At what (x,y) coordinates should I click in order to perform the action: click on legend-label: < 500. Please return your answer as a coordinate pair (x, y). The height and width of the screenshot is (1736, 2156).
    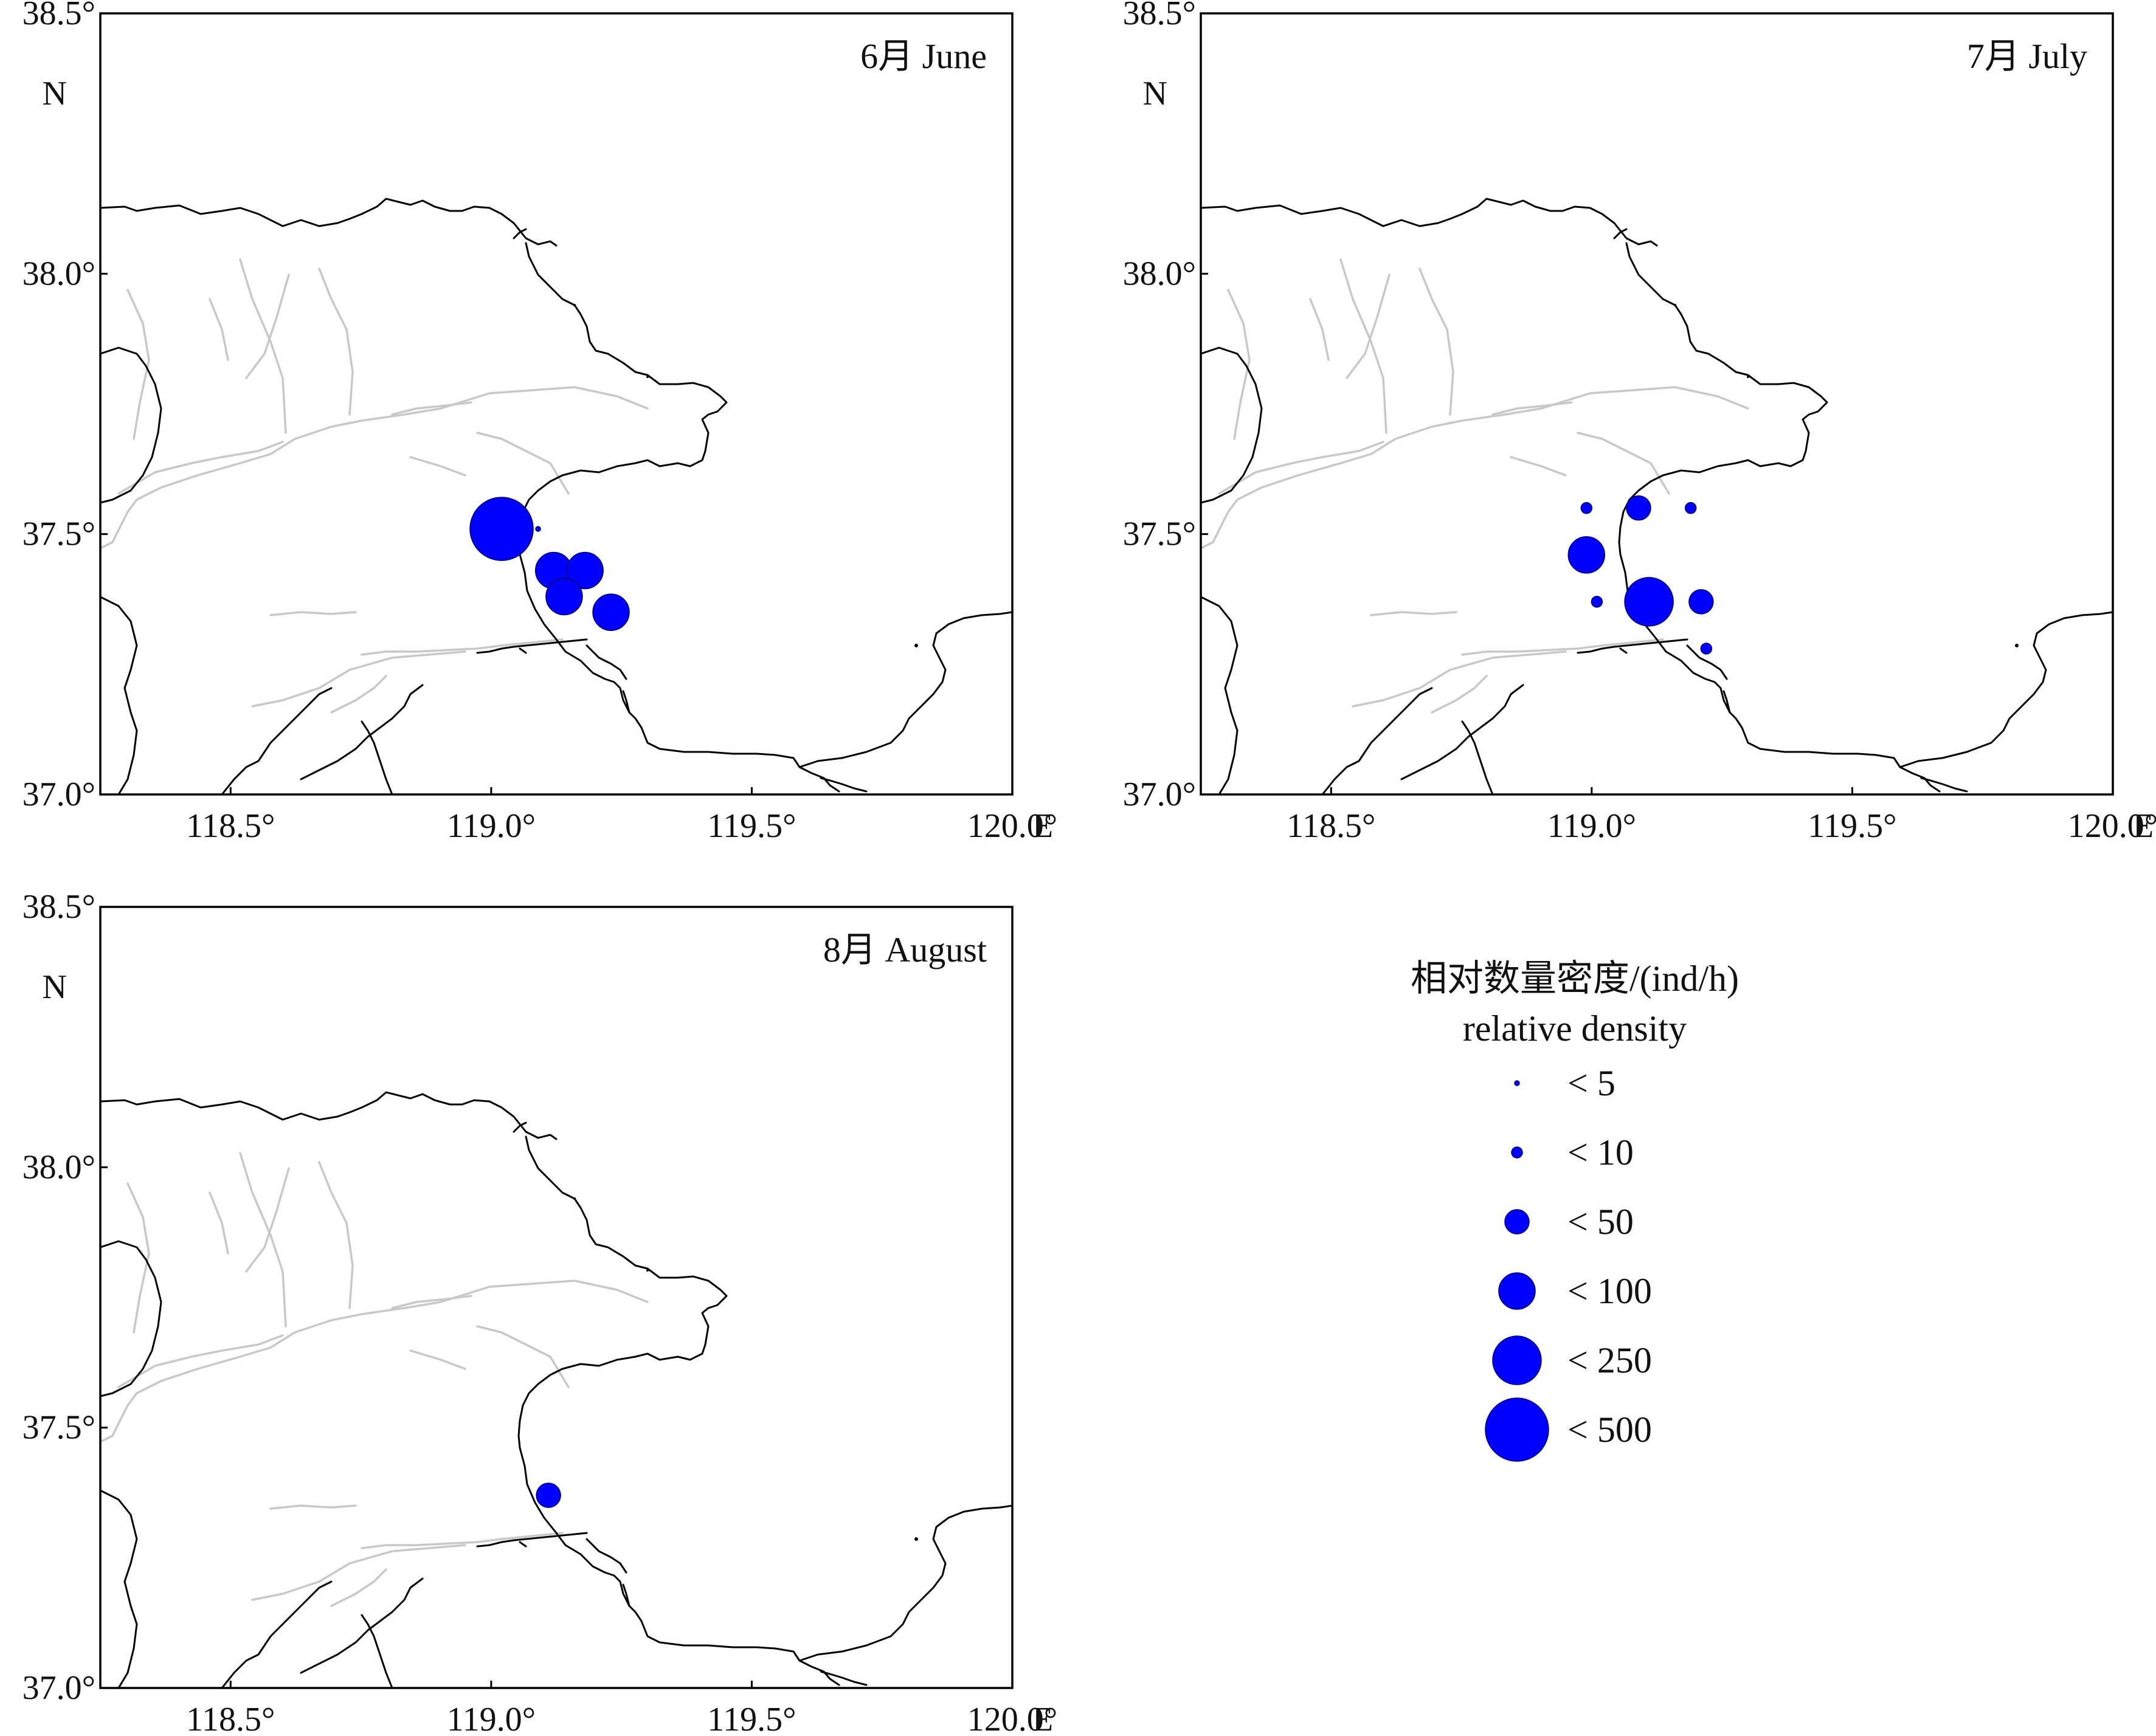
    Looking at the image, I should click on (1610, 1430).